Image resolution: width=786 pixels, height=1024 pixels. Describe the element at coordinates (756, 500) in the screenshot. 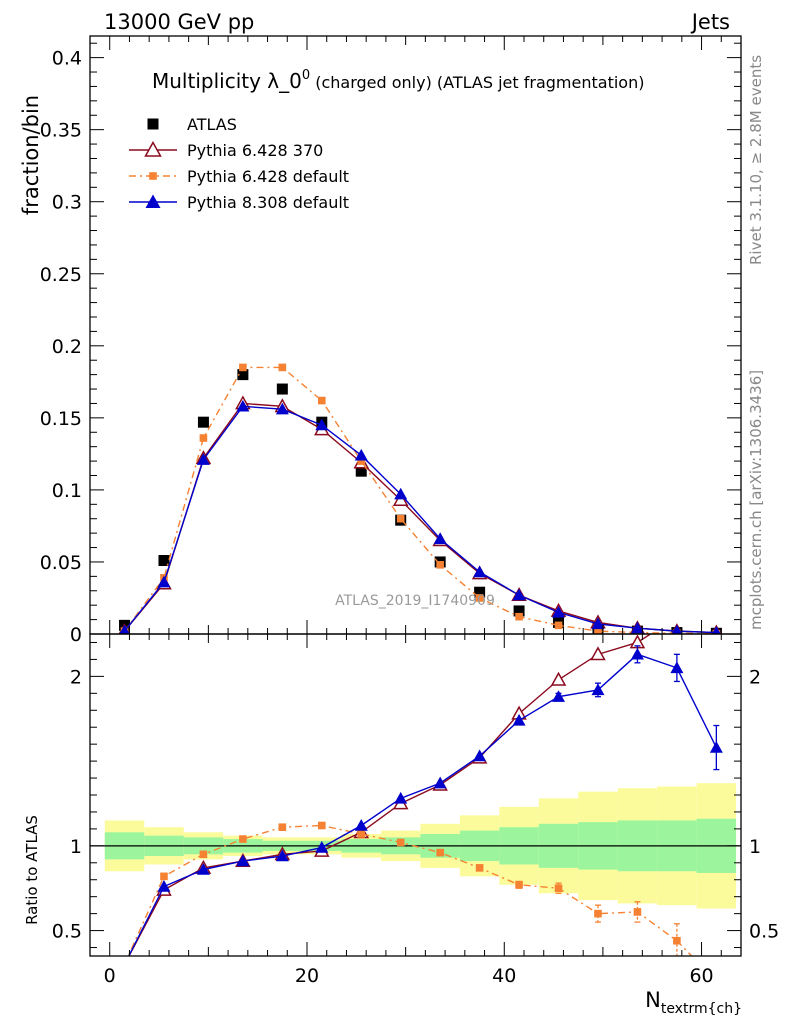

I see `side-label-bottom: mcplots.cern.ch [arXiv:1306.3436]` at that location.